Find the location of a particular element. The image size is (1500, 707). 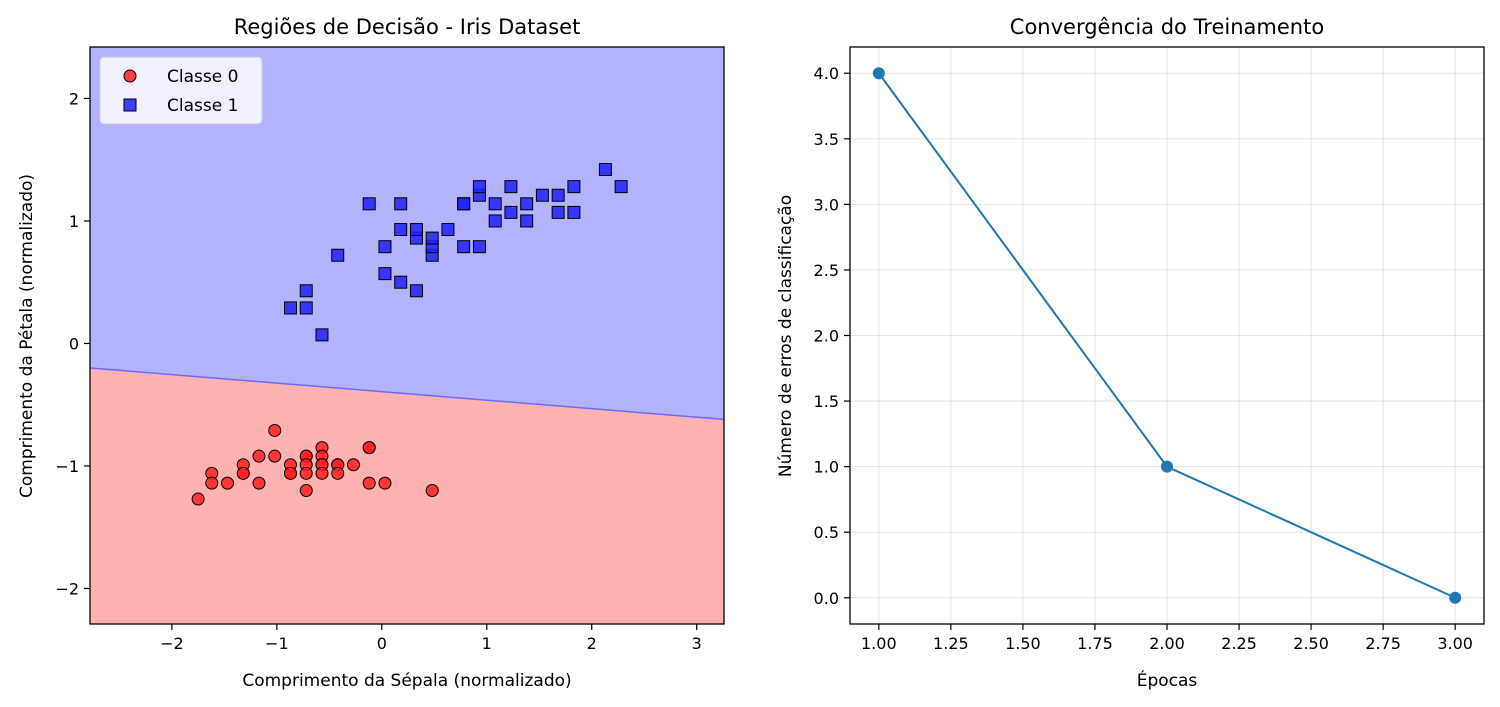

x-tick-label: 2.25 is located at coordinates (1239, 643).